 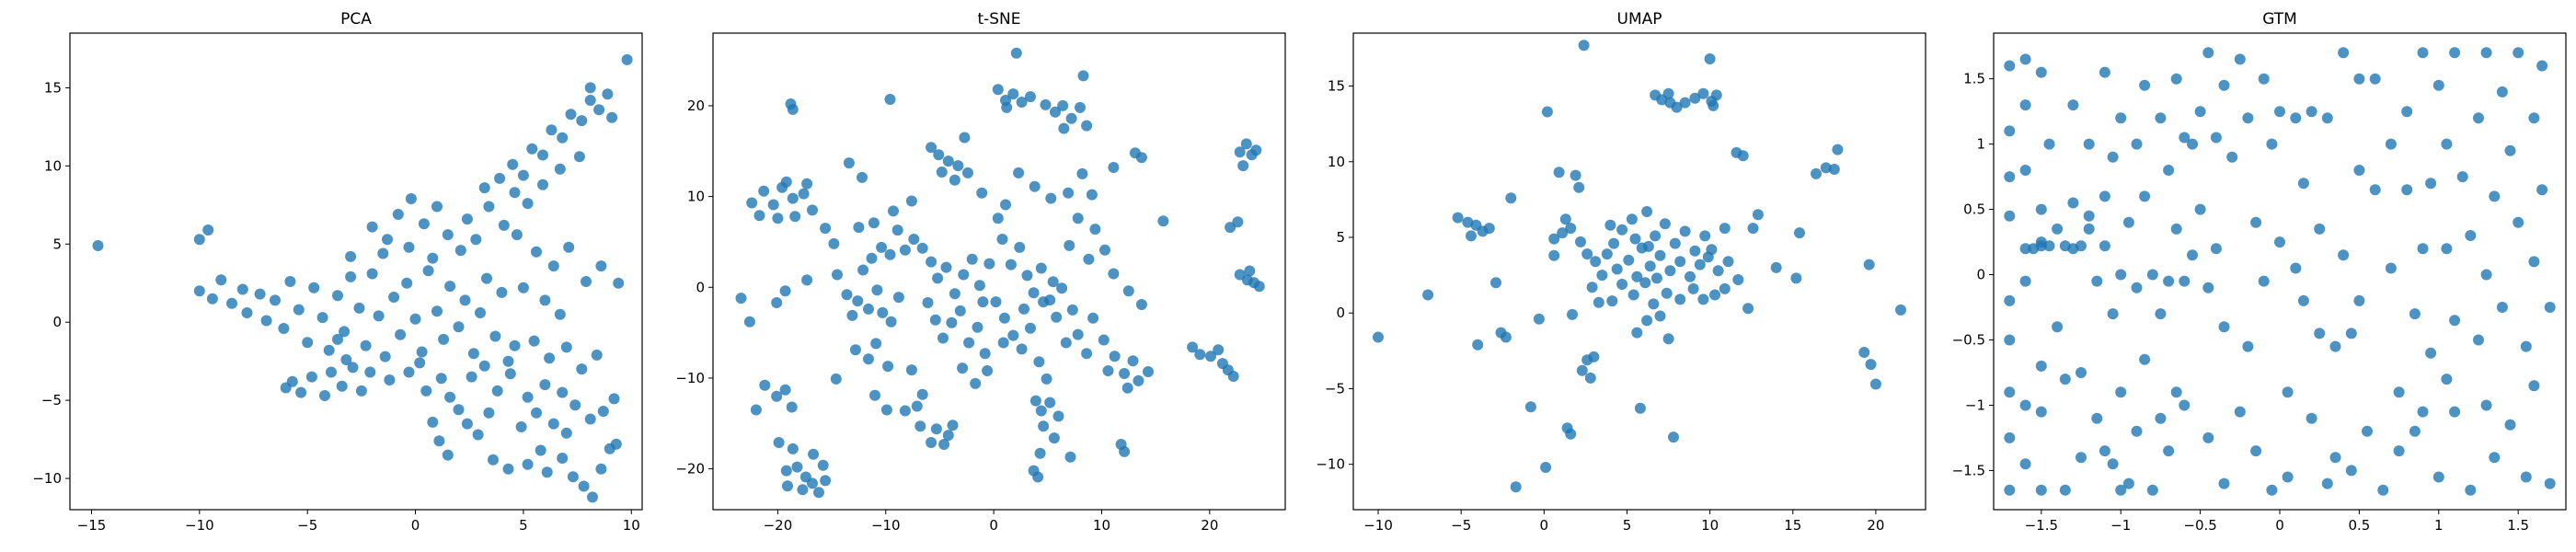 What do you see at coordinates (1968, 340) in the screenshot?
I see `y-tick-label: −0.5` at bounding box center [1968, 340].